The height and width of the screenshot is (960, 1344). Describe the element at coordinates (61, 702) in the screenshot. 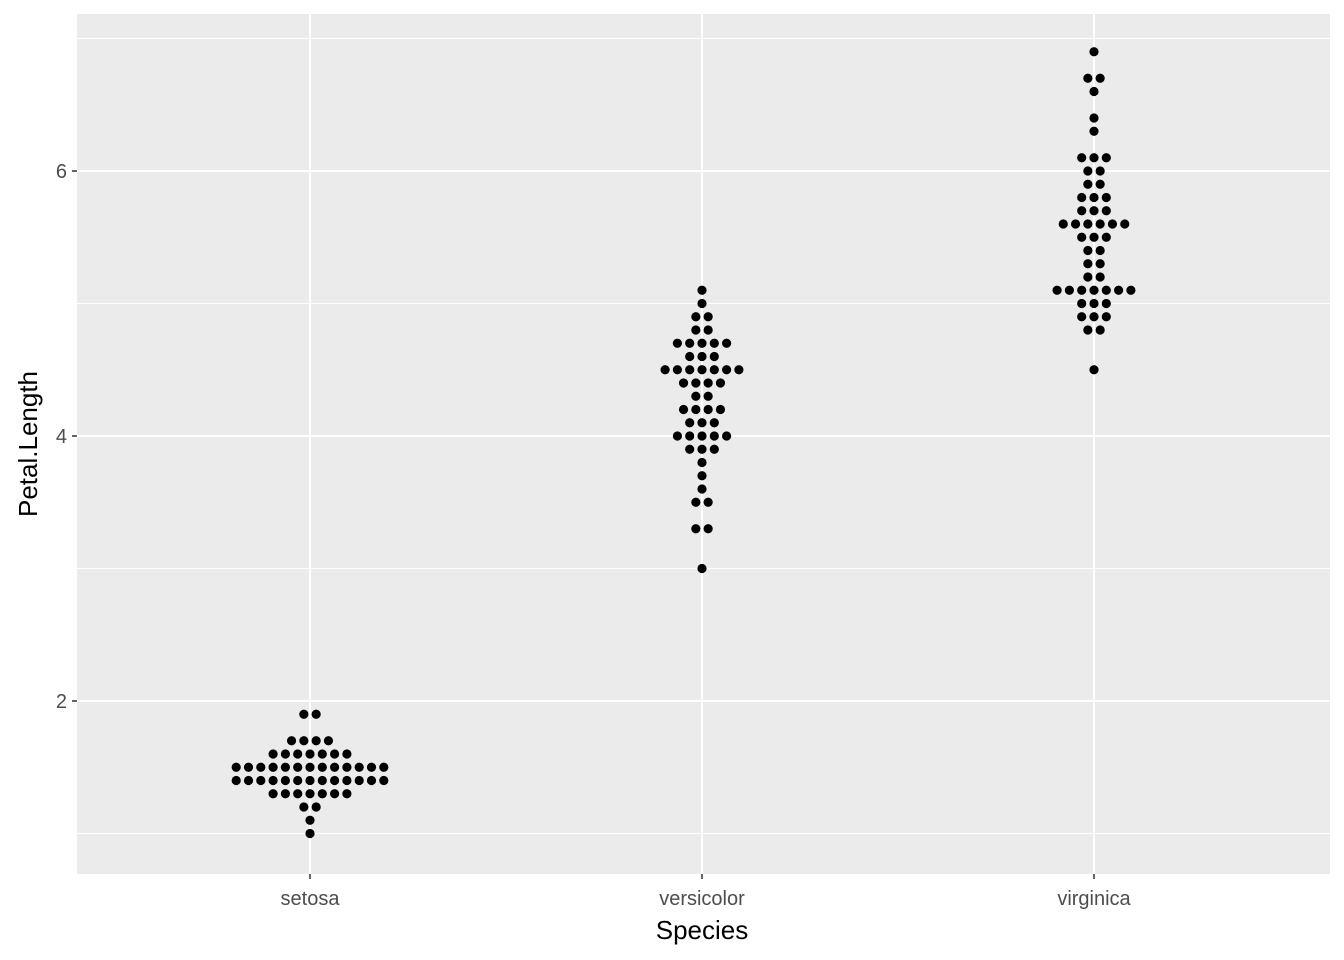

I see `y-tick-label: 2` at that location.